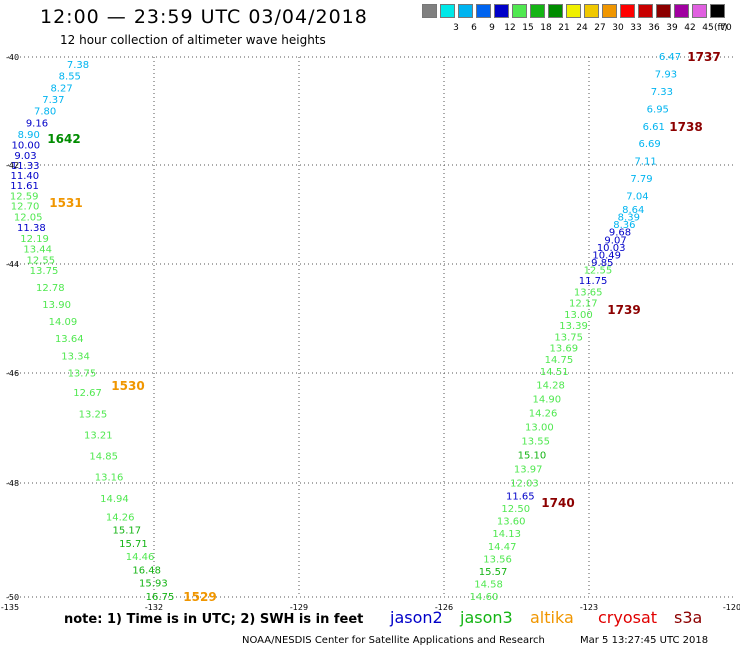 The image size is (740, 650). What do you see at coordinates (50, 288) in the screenshot?
I see `wave-height-value: 12.78` at bounding box center [50, 288].